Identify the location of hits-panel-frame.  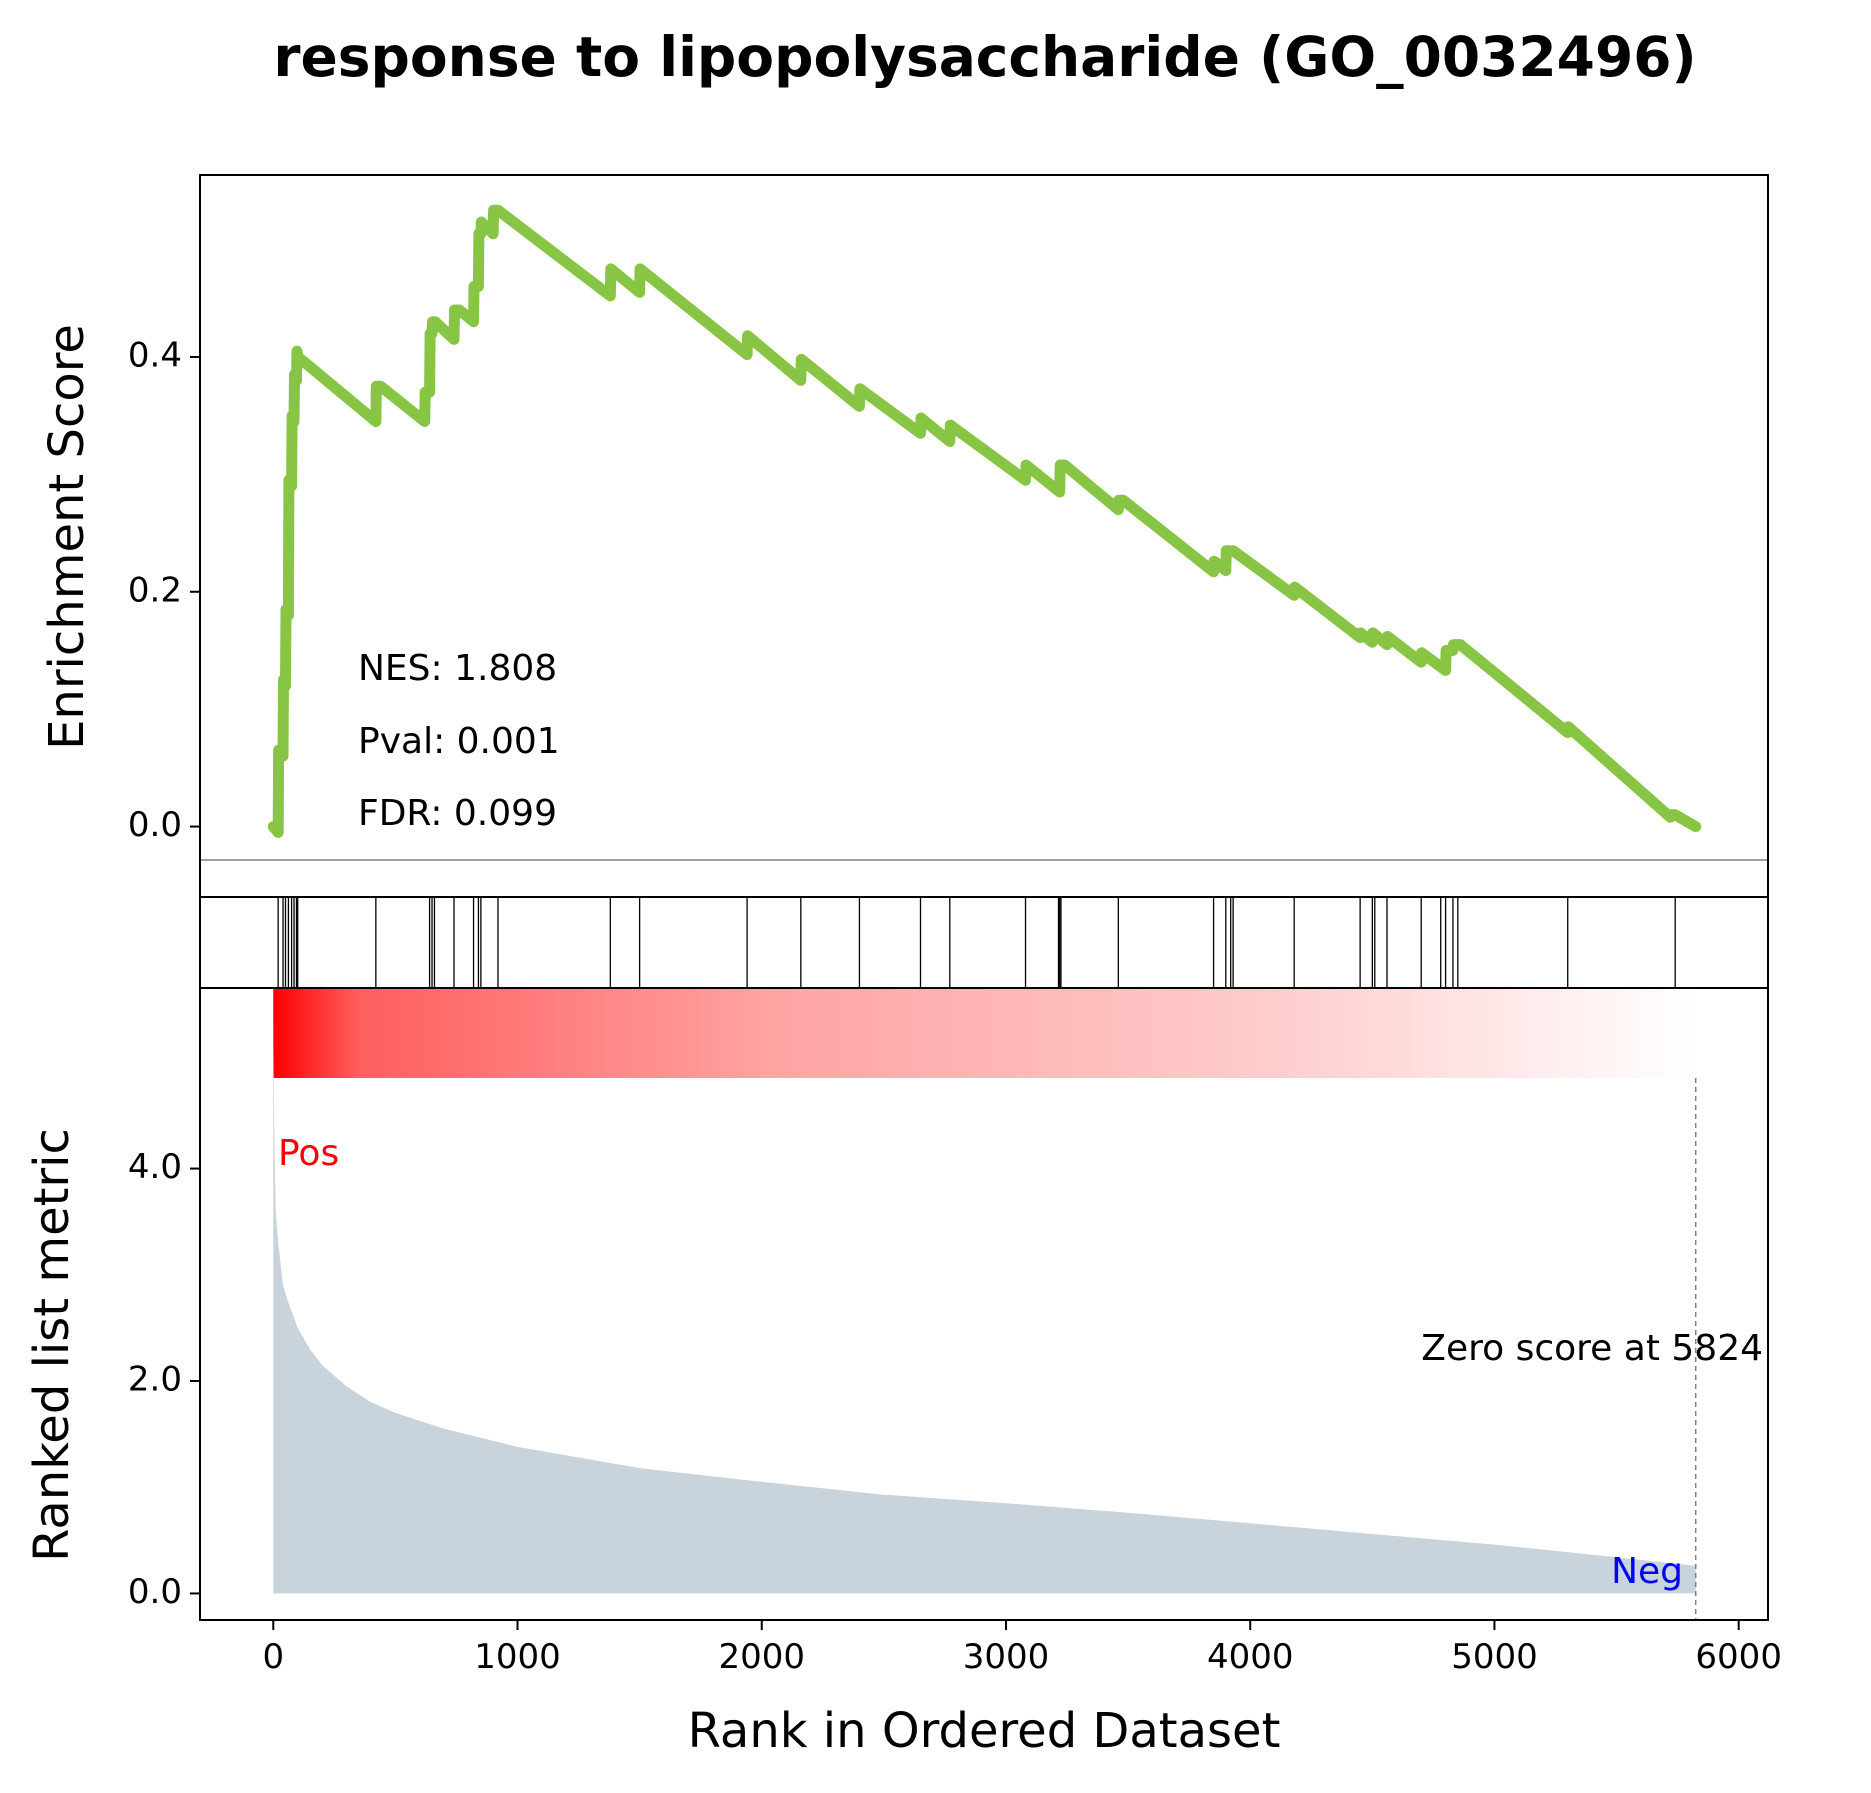
(984, 942).